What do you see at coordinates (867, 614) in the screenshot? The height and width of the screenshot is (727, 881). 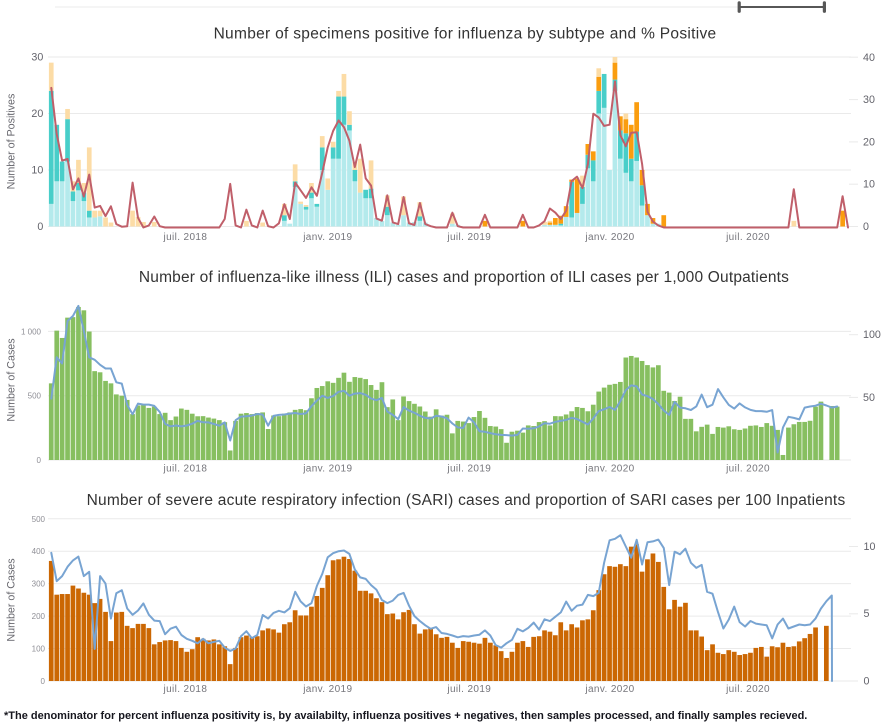 I see `svg-text: 5` at bounding box center [867, 614].